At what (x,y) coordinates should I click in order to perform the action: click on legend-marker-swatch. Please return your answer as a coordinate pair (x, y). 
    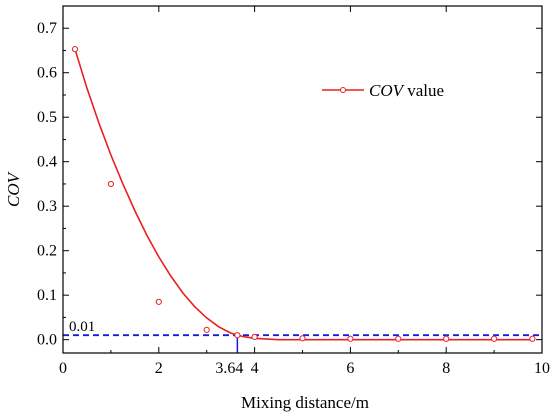
    Looking at the image, I should click on (343, 90).